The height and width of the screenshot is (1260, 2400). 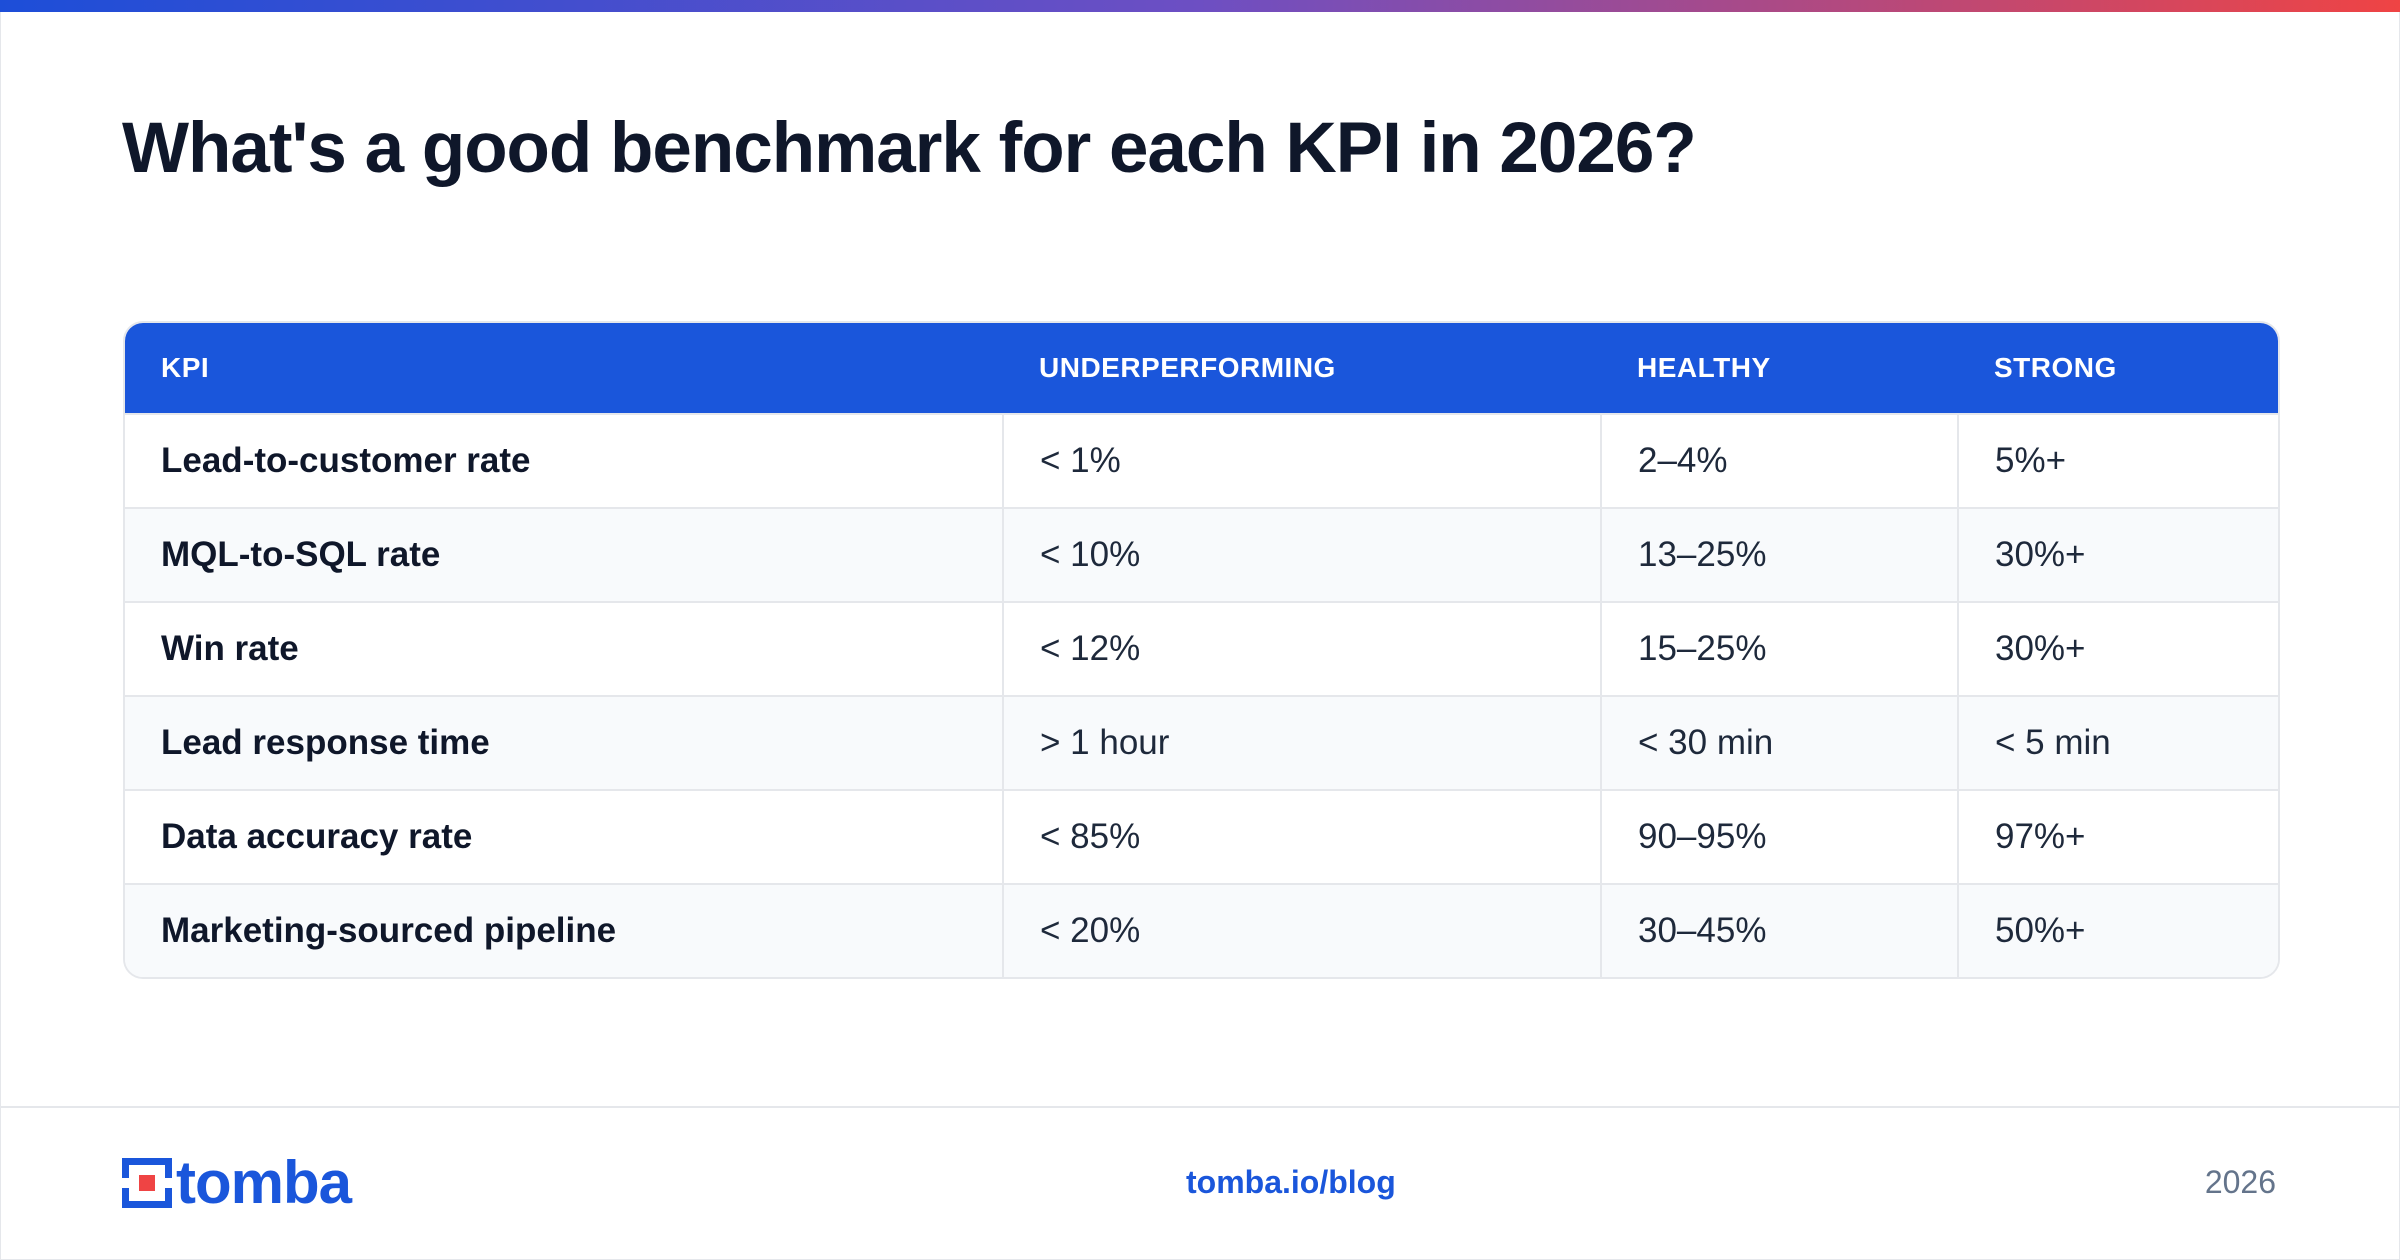 I want to click on healthy-value: 13–25%, so click(x=1779, y=554).